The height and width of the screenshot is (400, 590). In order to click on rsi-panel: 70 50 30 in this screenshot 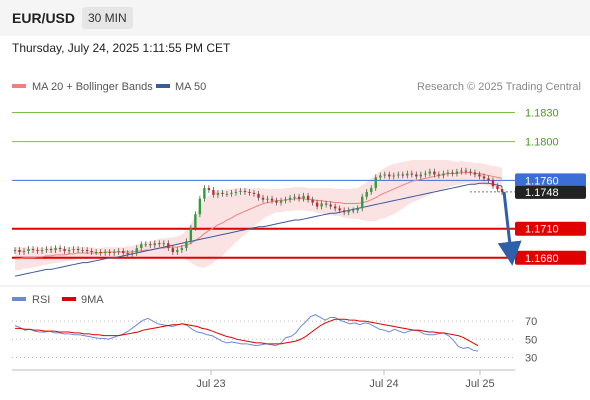, I will do `click(274, 339)`.